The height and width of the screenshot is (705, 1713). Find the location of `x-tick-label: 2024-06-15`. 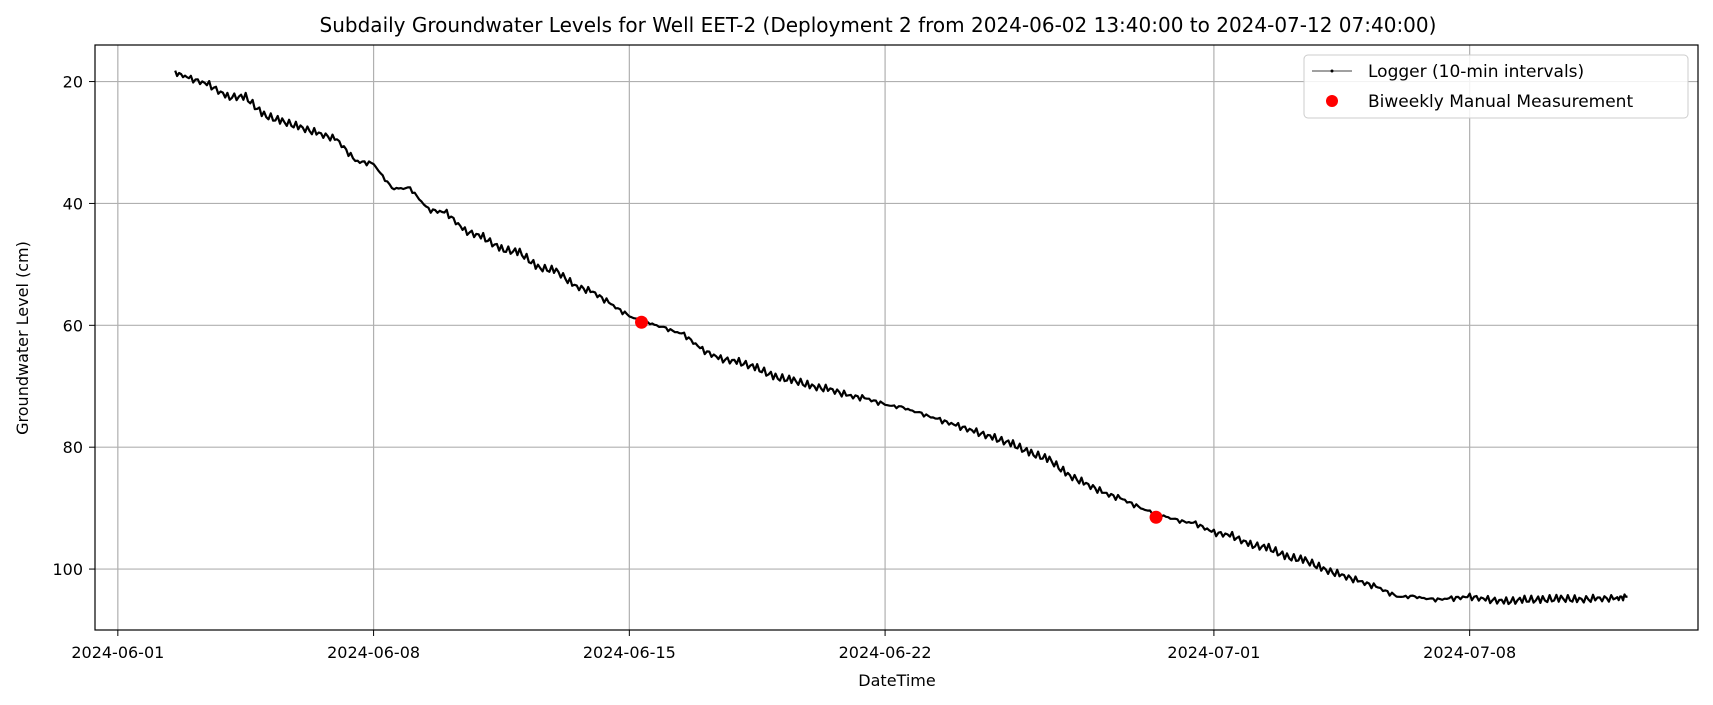

x-tick-label: 2024-06-15 is located at coordinates (629, 652).